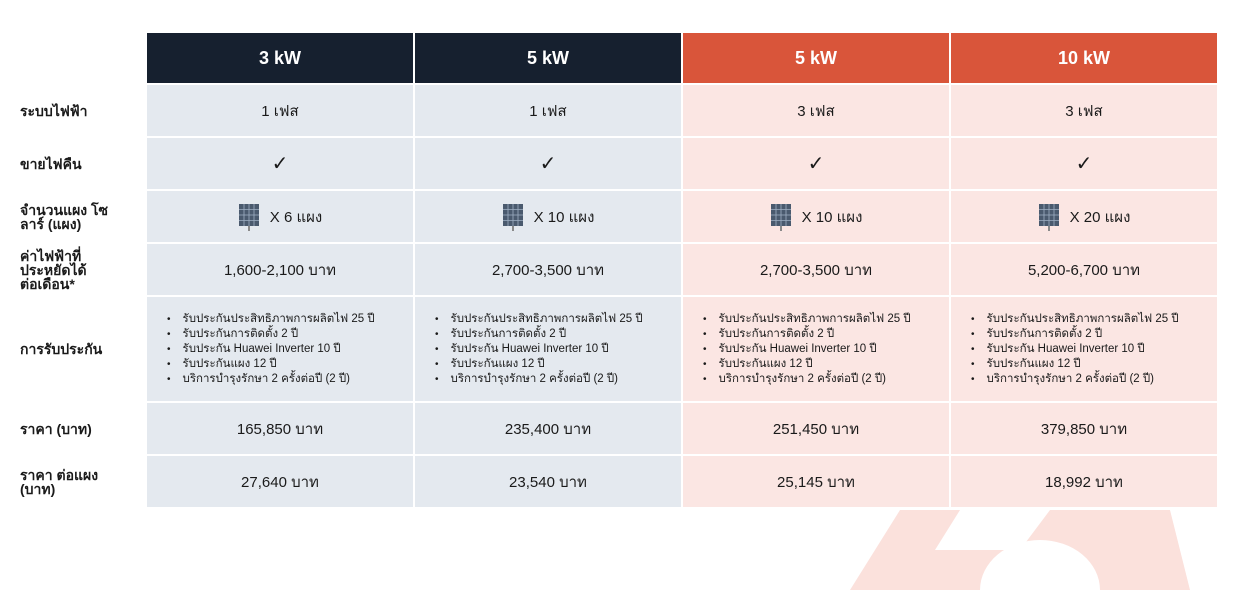  Describe the element at coordinates (280, 481) in the screenshot. I see `price-per-panel-cell: 27,640 บาท` at that location.